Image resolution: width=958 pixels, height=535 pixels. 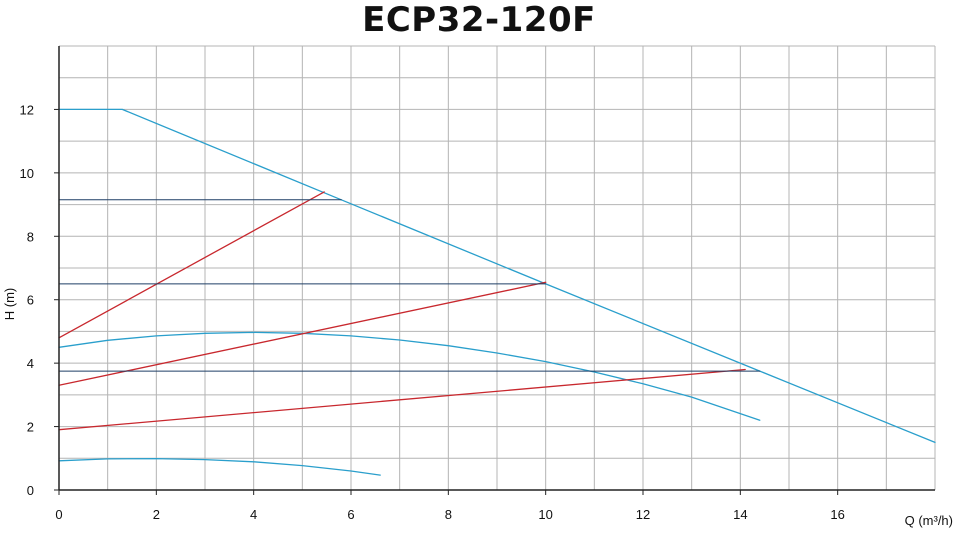 I want to click on x-tick-label: 12, so click(x=643, y=514).